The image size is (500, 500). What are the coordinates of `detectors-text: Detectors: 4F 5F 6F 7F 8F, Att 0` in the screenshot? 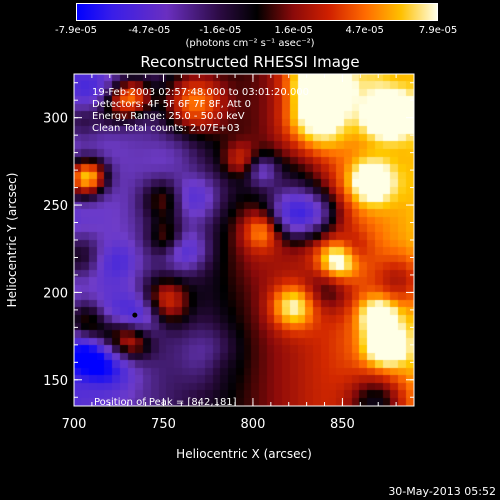 It's located at (172, 104).